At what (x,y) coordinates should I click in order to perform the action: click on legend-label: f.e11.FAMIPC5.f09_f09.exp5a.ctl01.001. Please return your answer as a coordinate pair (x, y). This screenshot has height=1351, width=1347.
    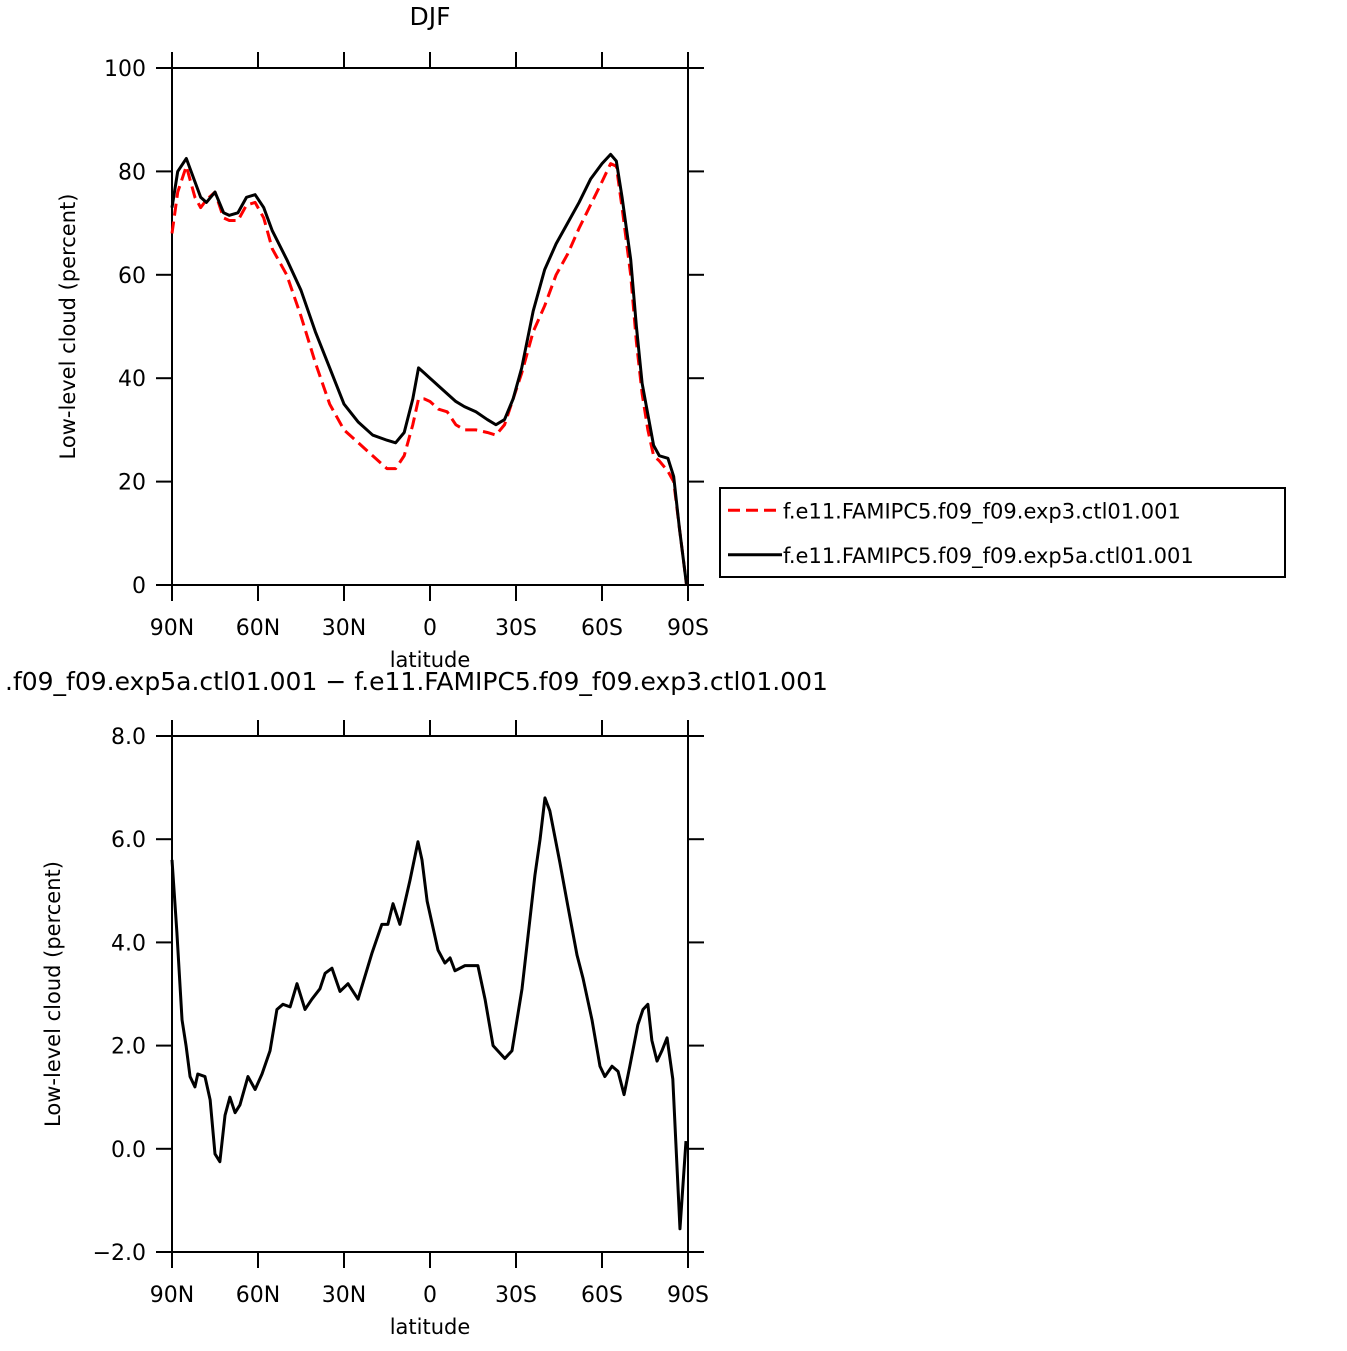
    Looking at the image, I should click on (988, 556).